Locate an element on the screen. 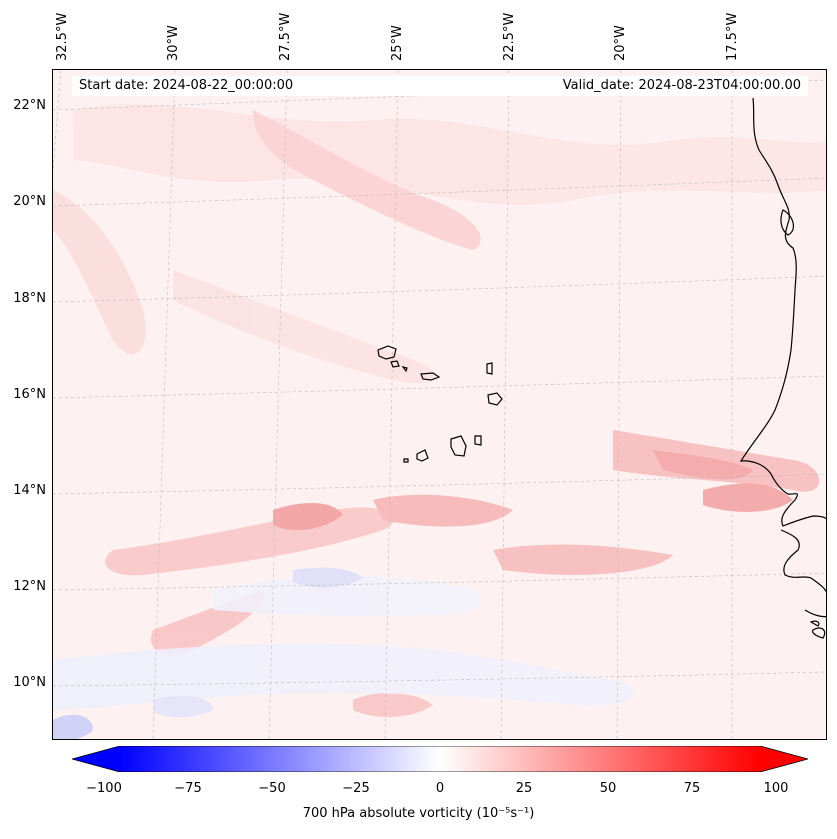 This screenshot has width=837, height=839. colorbar-low-extend is located at coordinates (96, 759).